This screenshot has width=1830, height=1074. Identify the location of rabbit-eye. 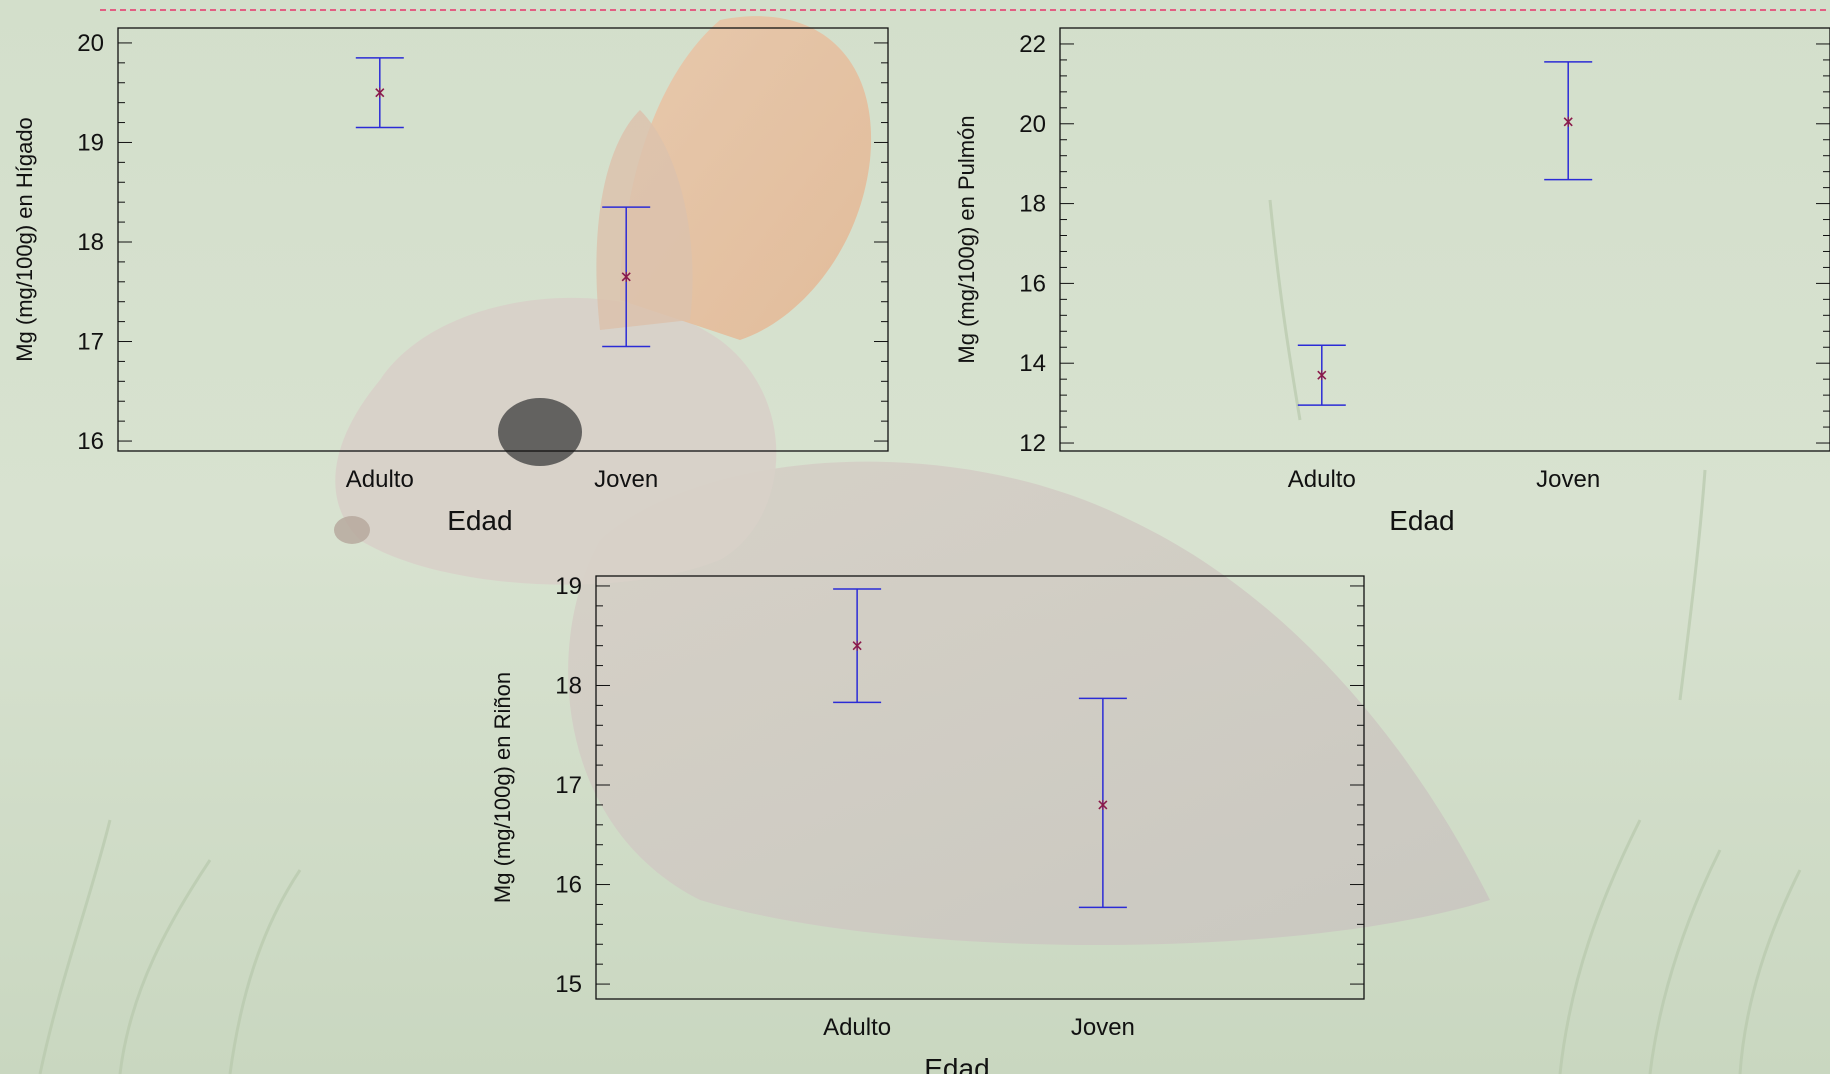
(540, 432).